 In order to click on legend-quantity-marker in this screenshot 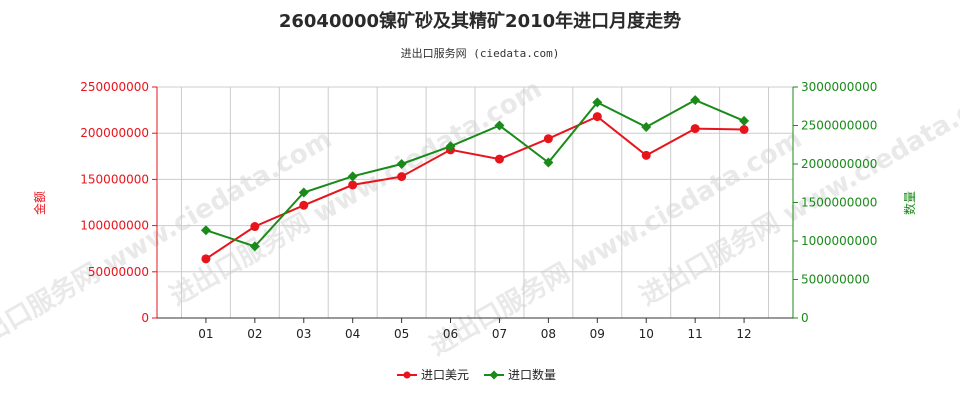, I will do `click(494, 375)`.